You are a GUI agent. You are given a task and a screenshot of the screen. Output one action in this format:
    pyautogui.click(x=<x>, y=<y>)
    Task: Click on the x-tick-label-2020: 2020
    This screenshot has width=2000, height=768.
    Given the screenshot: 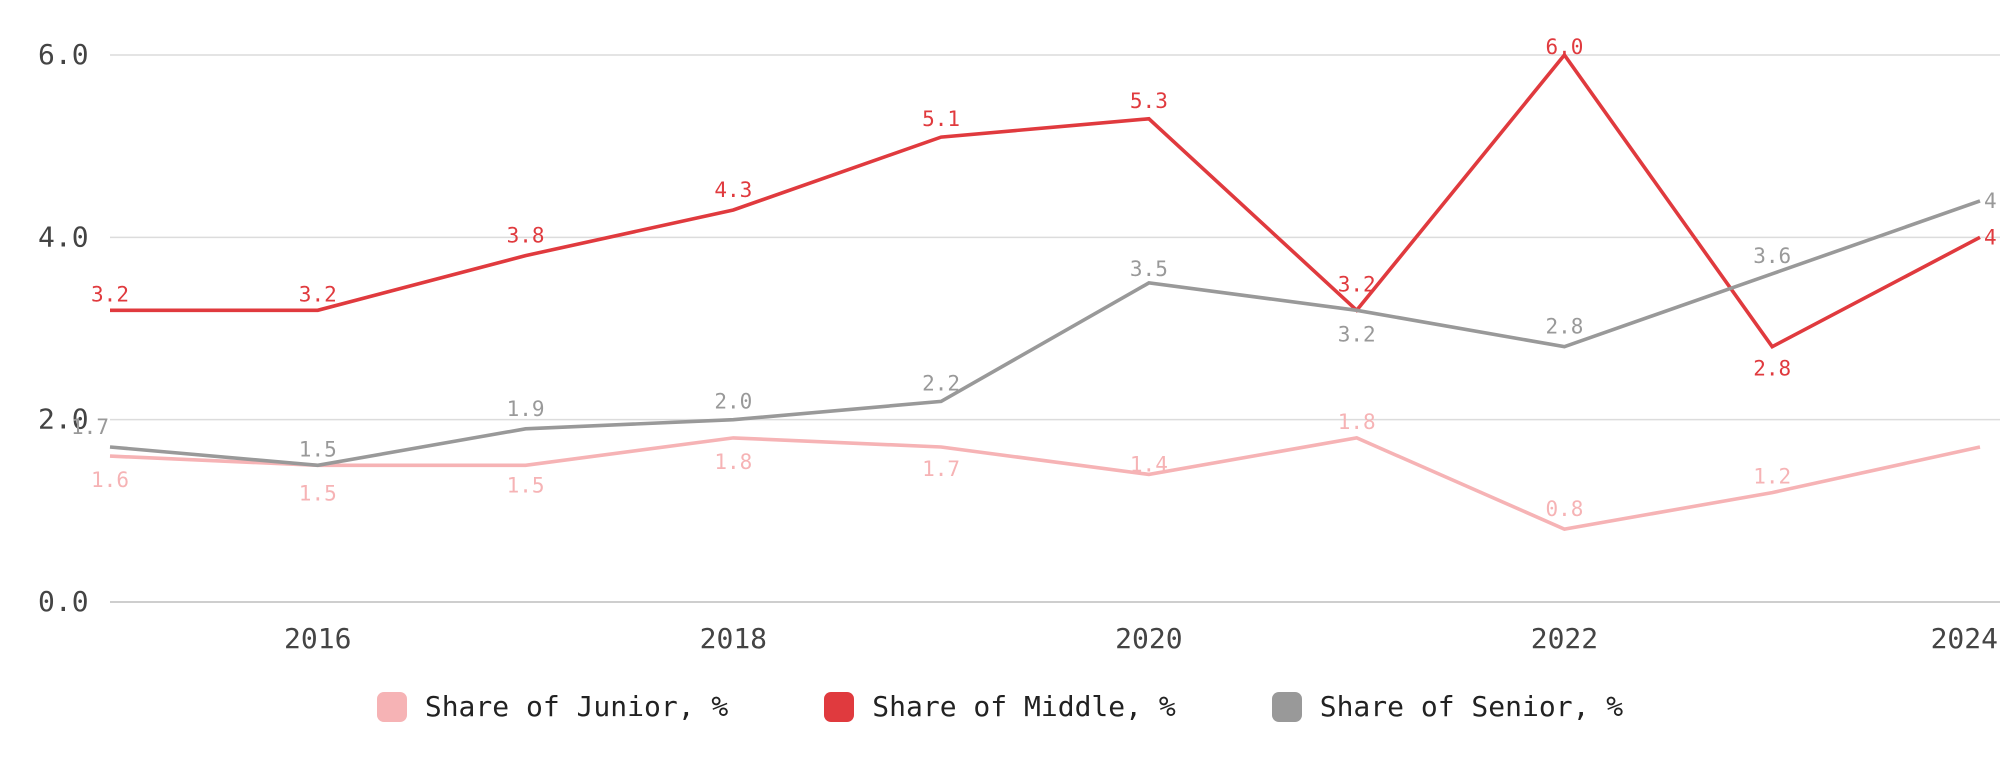 What is the action you would take?
    pyautogui.click(x=1148, y=638)
    